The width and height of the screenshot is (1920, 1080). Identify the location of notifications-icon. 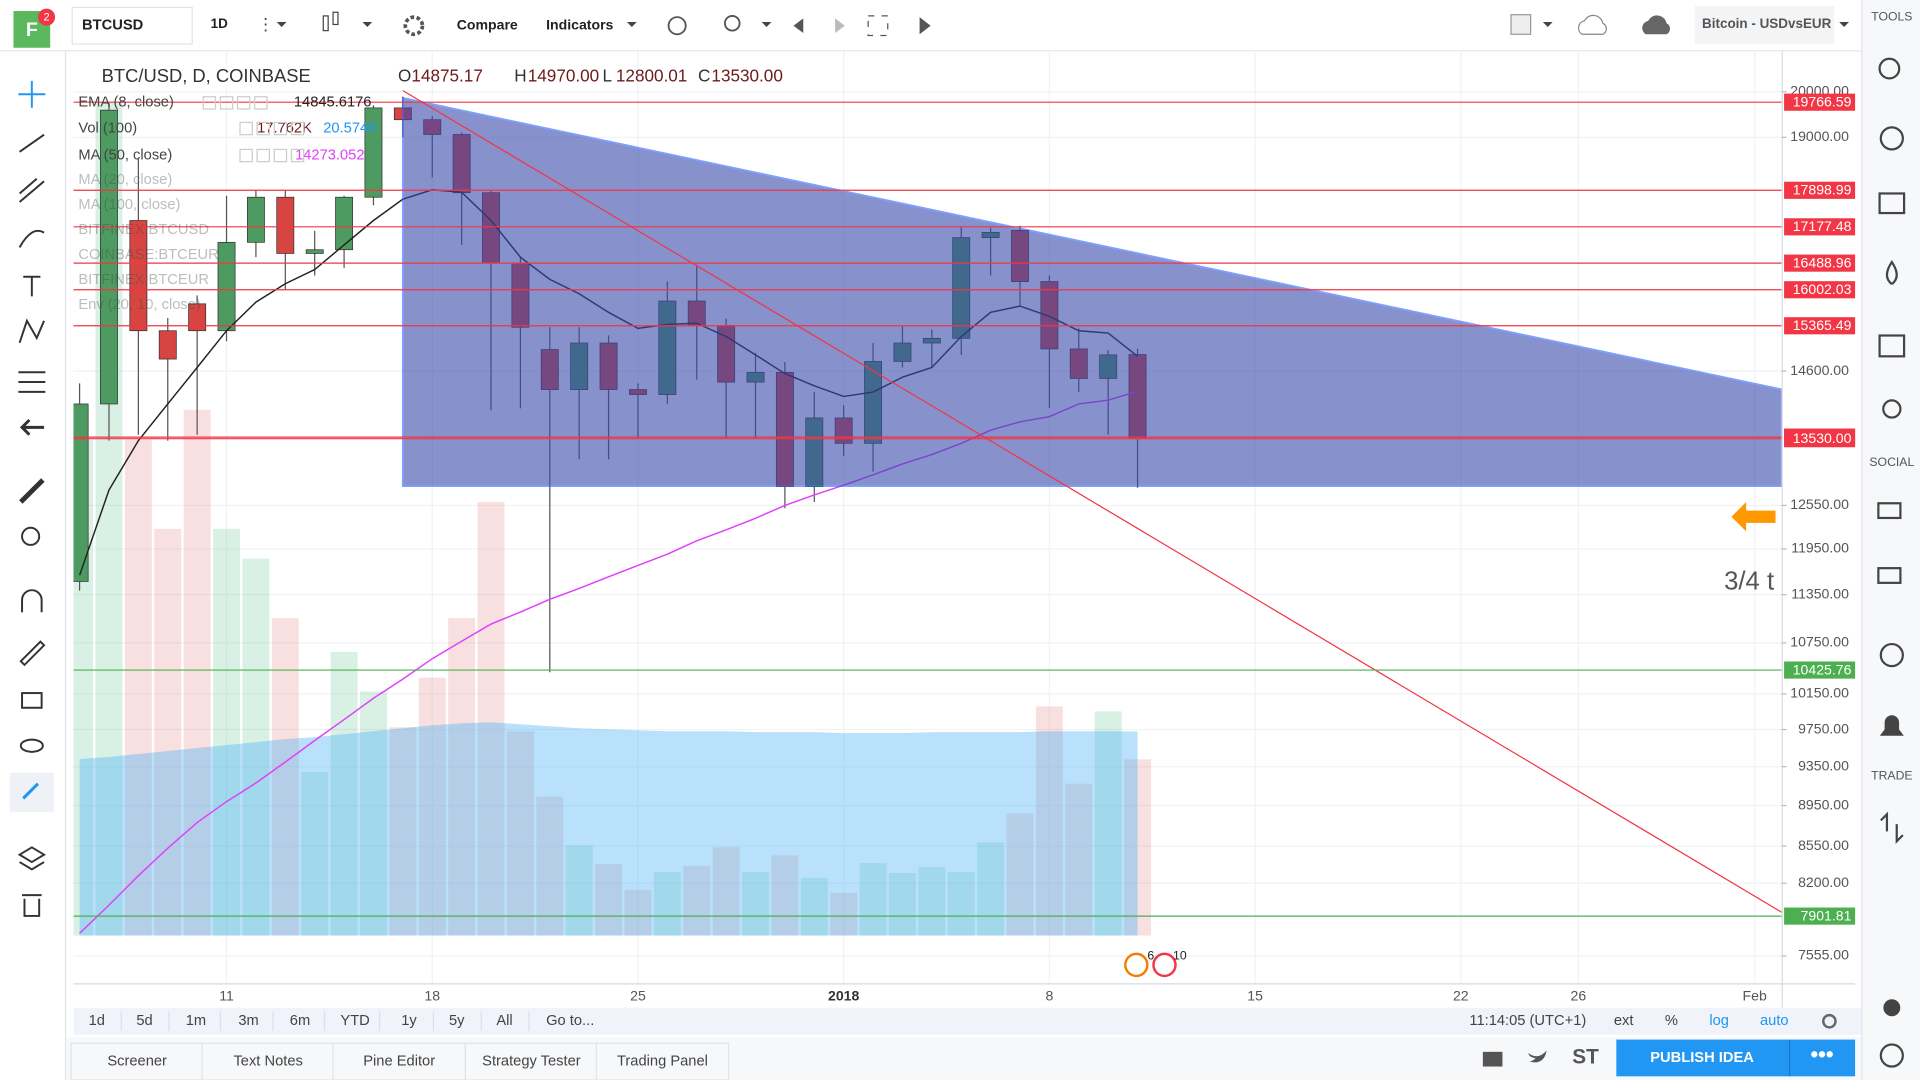
(1891, 725).